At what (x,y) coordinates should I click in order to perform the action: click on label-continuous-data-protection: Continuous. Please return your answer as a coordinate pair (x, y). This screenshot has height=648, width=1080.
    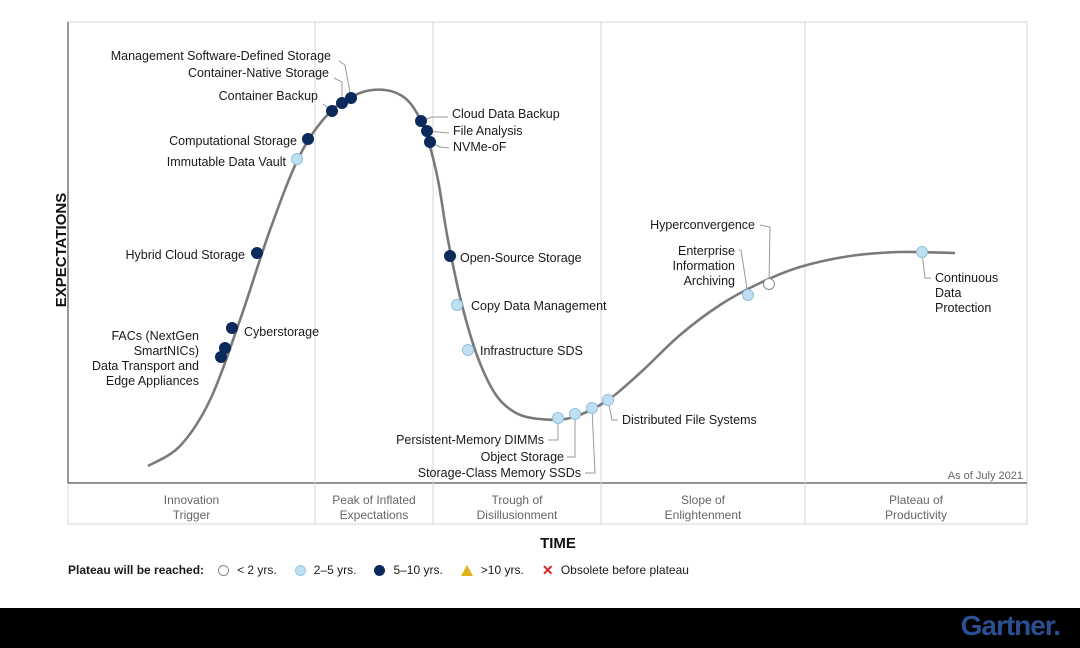
    Looking at the image, I should click on (966, 278).